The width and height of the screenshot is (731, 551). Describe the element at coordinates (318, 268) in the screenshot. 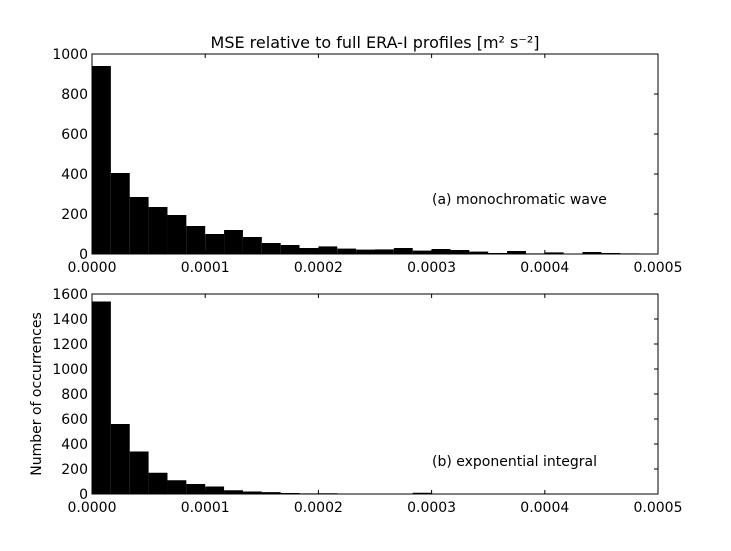

I see `panel-a-x-tick-label-2: 0.0002` at that location.